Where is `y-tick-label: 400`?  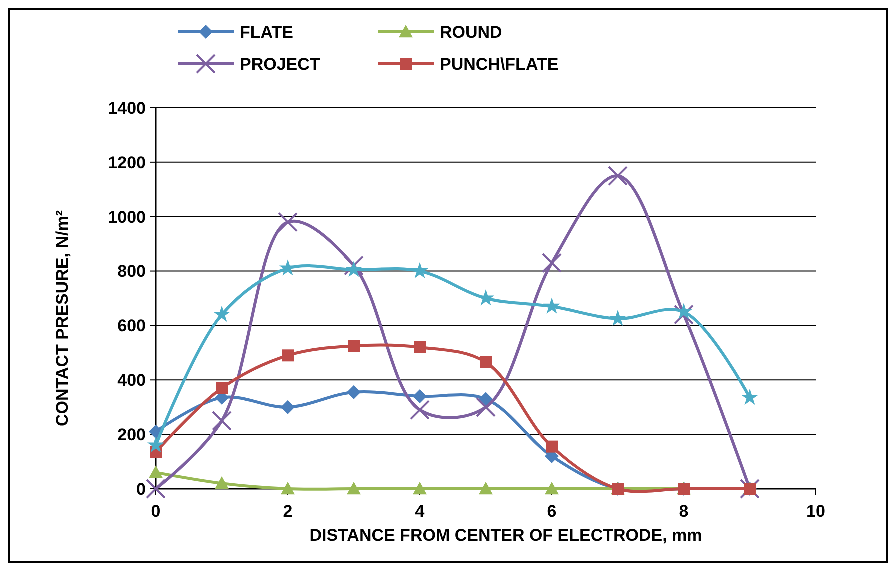
y-tick-label: 400 is located at coordinates (132, 380).